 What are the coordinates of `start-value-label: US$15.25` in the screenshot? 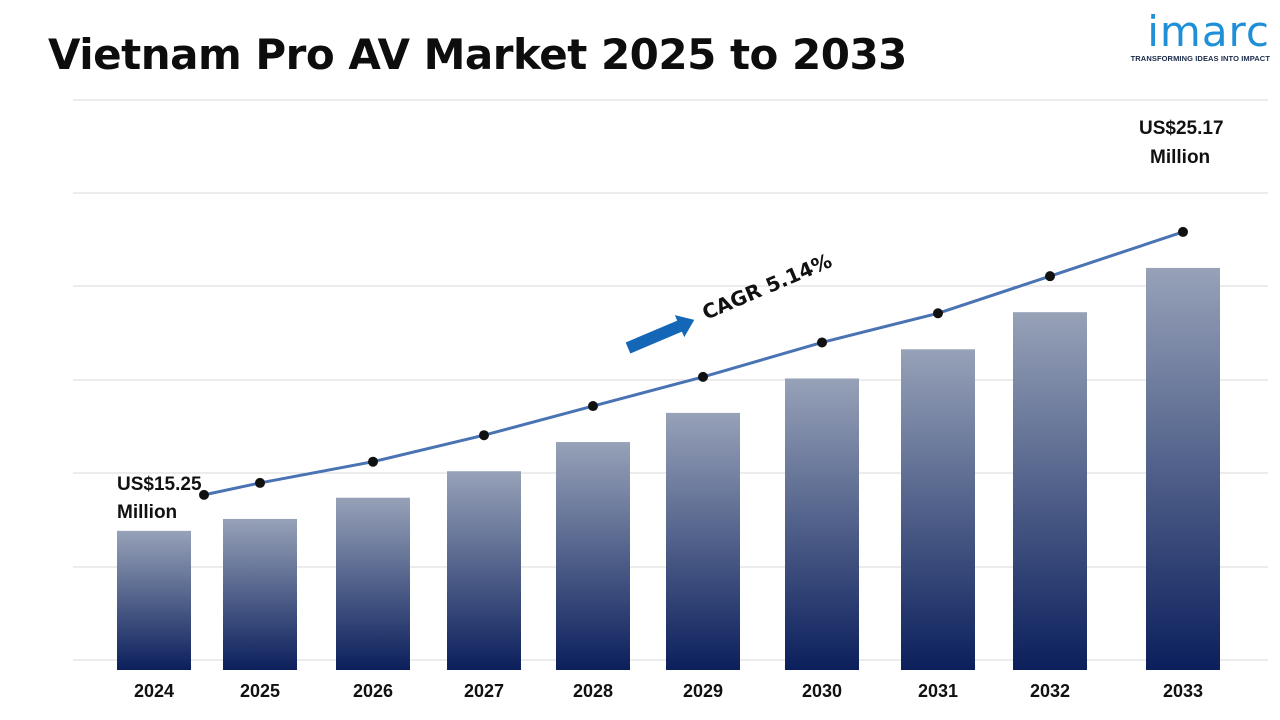 It's located at (159, 484).